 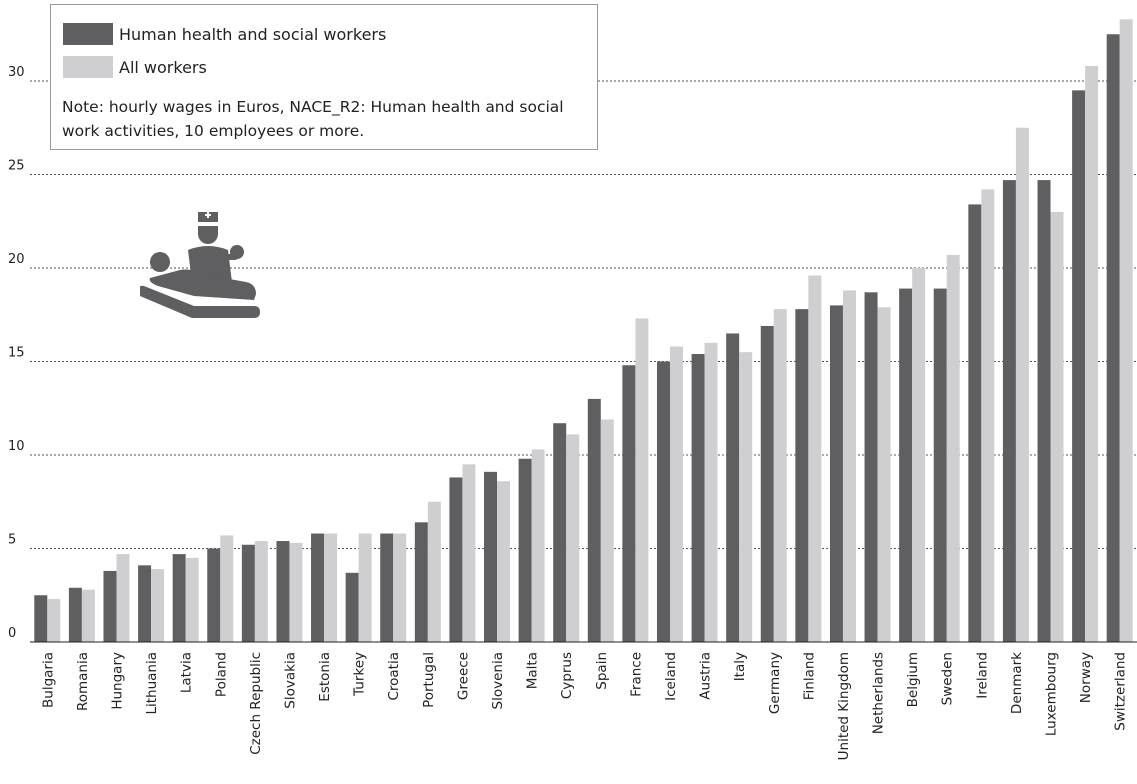 What do you see at coordinates (253, 34) in the screenshot?
I see `legend-label-health: Human health and social workers` at bounding box center [253, 34].